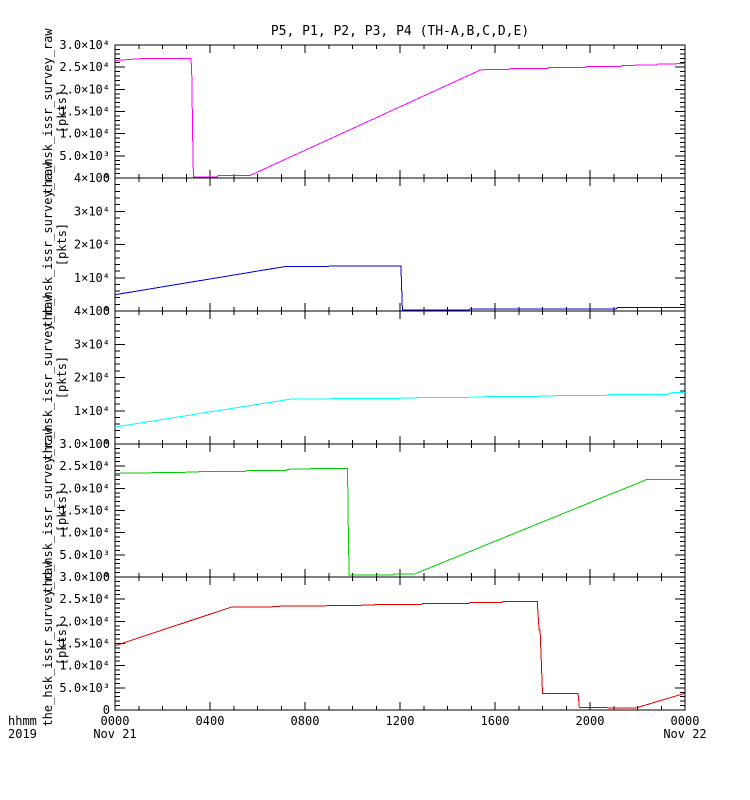 This screenshot has width=750, height=800. What do you see at coordinates (400, 31) in the screenshot?
I see `plot-title: P5, P1, P2, P3, P4 (TH-A,B,C,D,E)` at bounding box center [400, 31].